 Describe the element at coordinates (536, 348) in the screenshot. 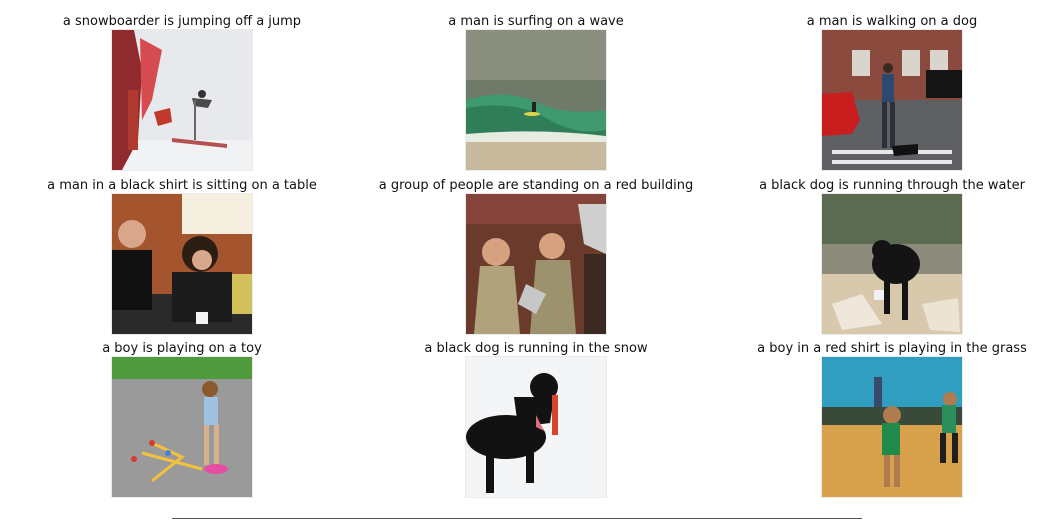

I see `image-caption: a black dog is running in the snow` at that location.